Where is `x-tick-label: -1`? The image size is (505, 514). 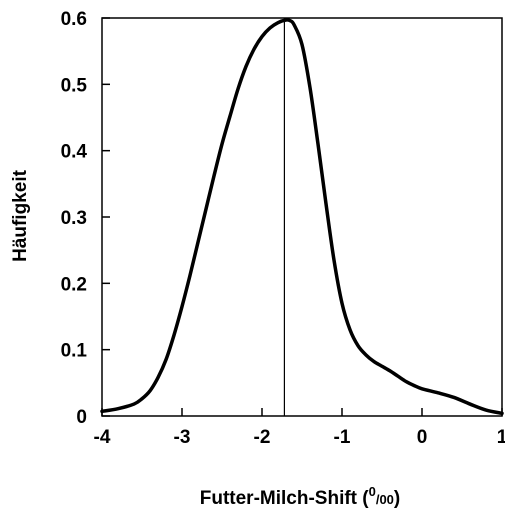
x-tick-label: -1 is located at coordinates (342, 437).